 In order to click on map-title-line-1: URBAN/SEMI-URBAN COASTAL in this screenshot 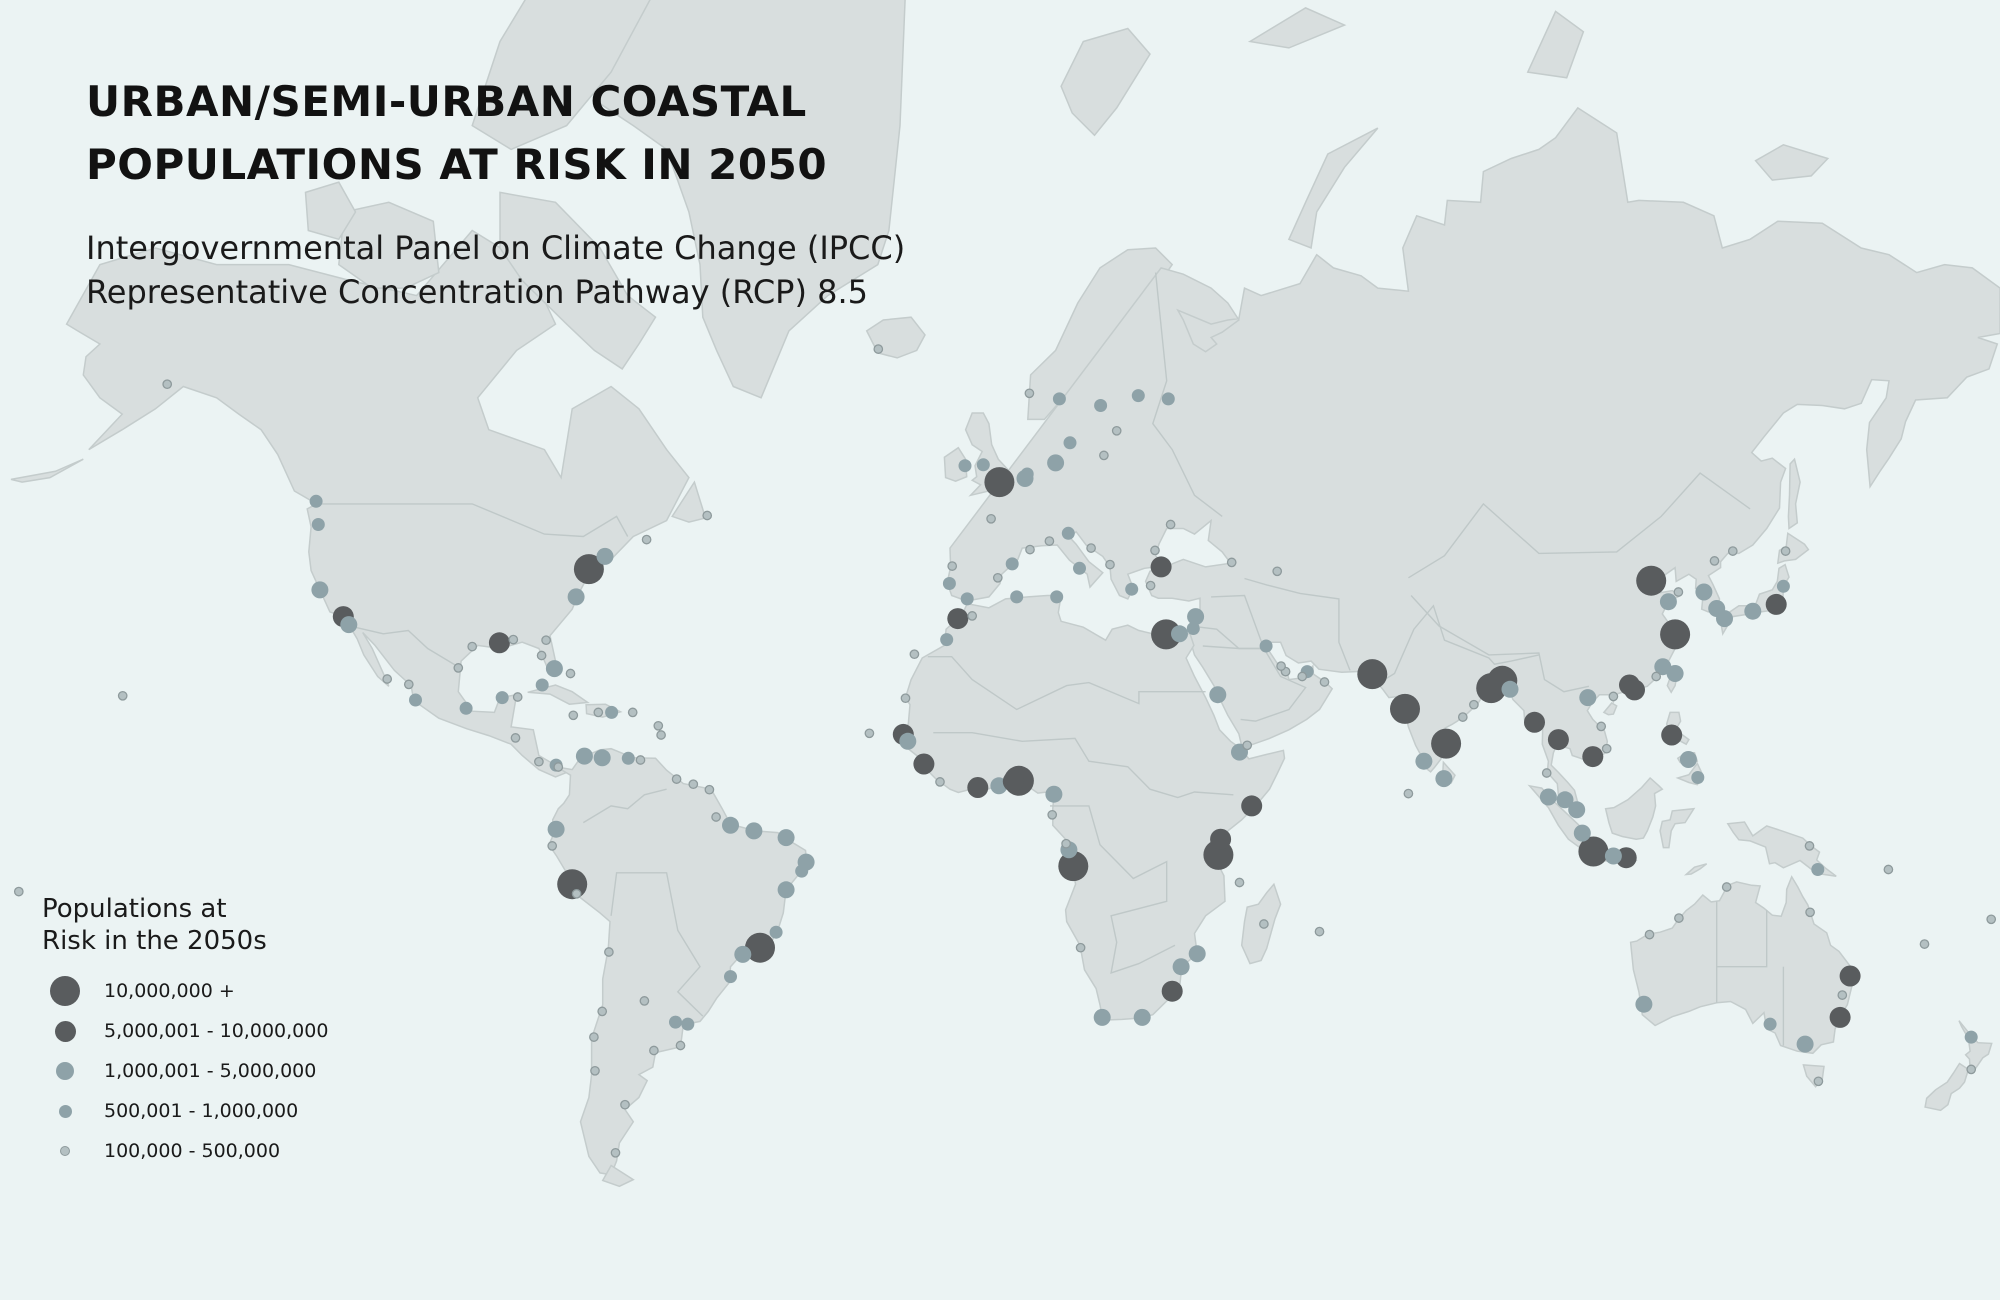, I will do `click(446, 101)`.